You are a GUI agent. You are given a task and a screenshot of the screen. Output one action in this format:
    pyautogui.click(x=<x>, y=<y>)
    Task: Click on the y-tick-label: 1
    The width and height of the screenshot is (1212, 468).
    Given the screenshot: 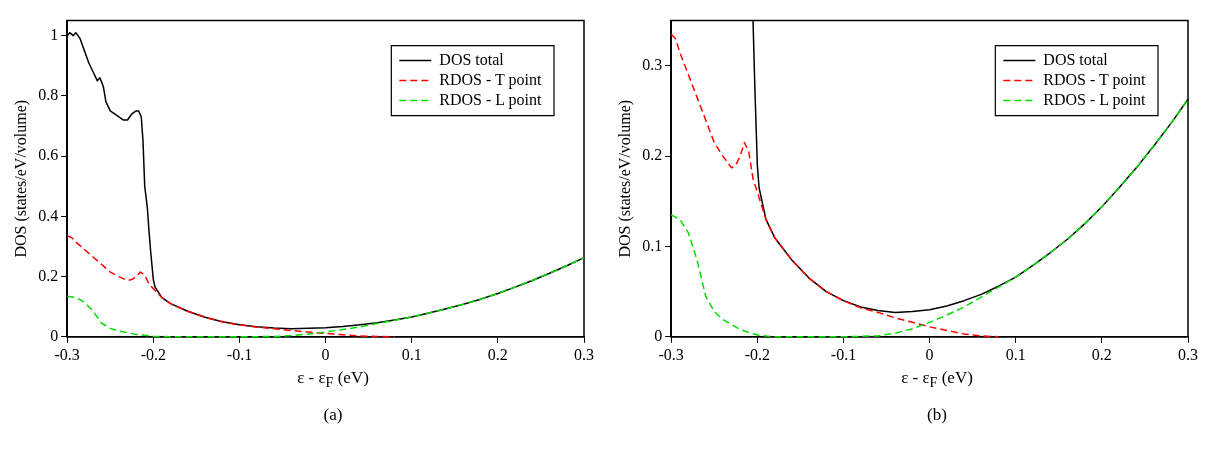 What is the action you would take?
    pyautogui.click(x=54, y=34)
    